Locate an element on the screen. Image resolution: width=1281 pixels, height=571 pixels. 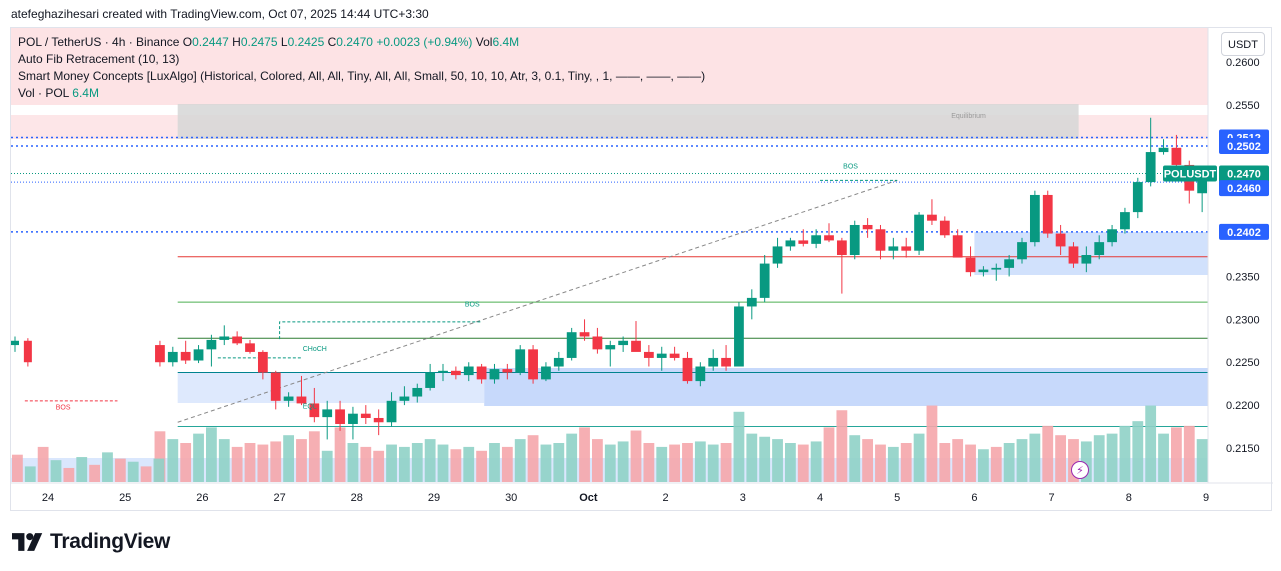
x-tick-label: 5 is located at coordinates (897, 498).